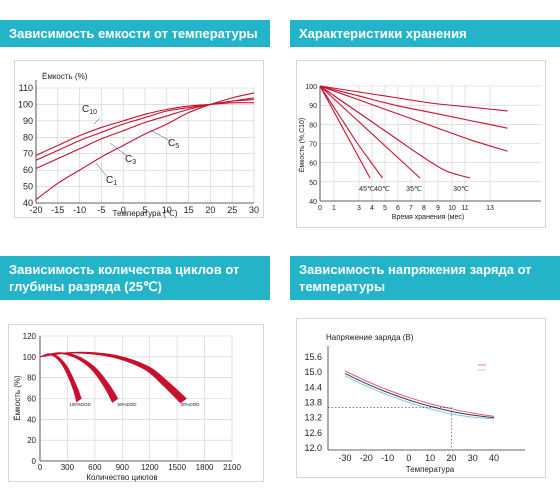 Image resolution: width=560 pixels, height=504 pixels. I want to click on x-tick-label: 20, so click(451, 458).